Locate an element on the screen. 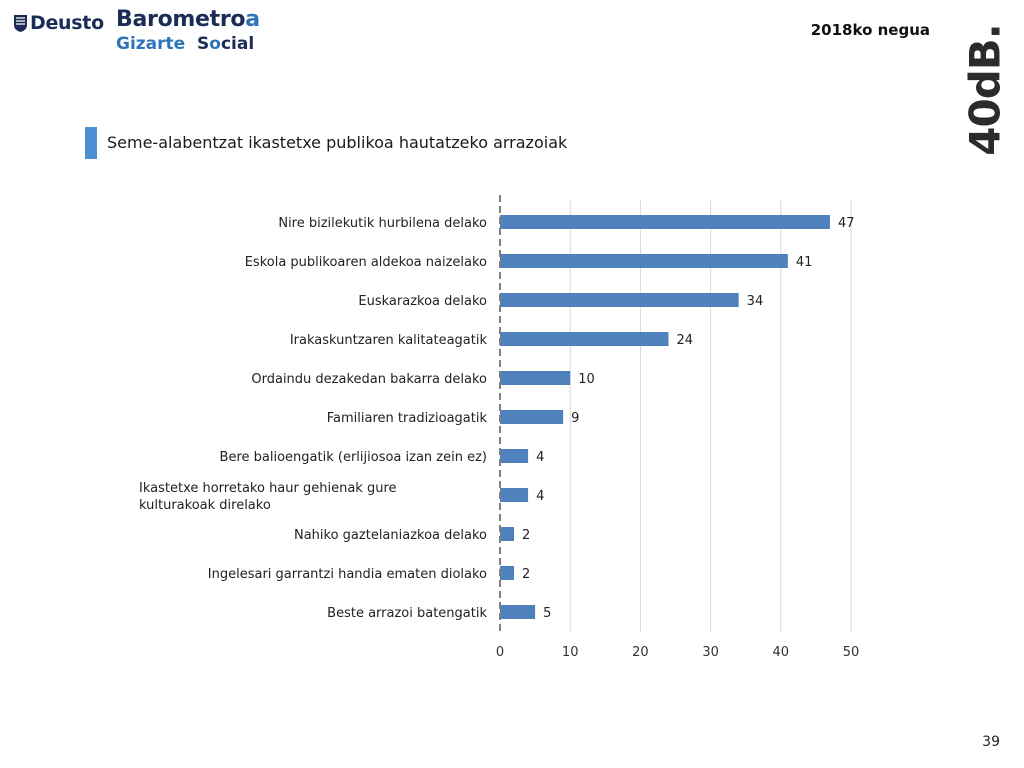  gizarte-text: Gizarte is located at coordinates (151, 44).